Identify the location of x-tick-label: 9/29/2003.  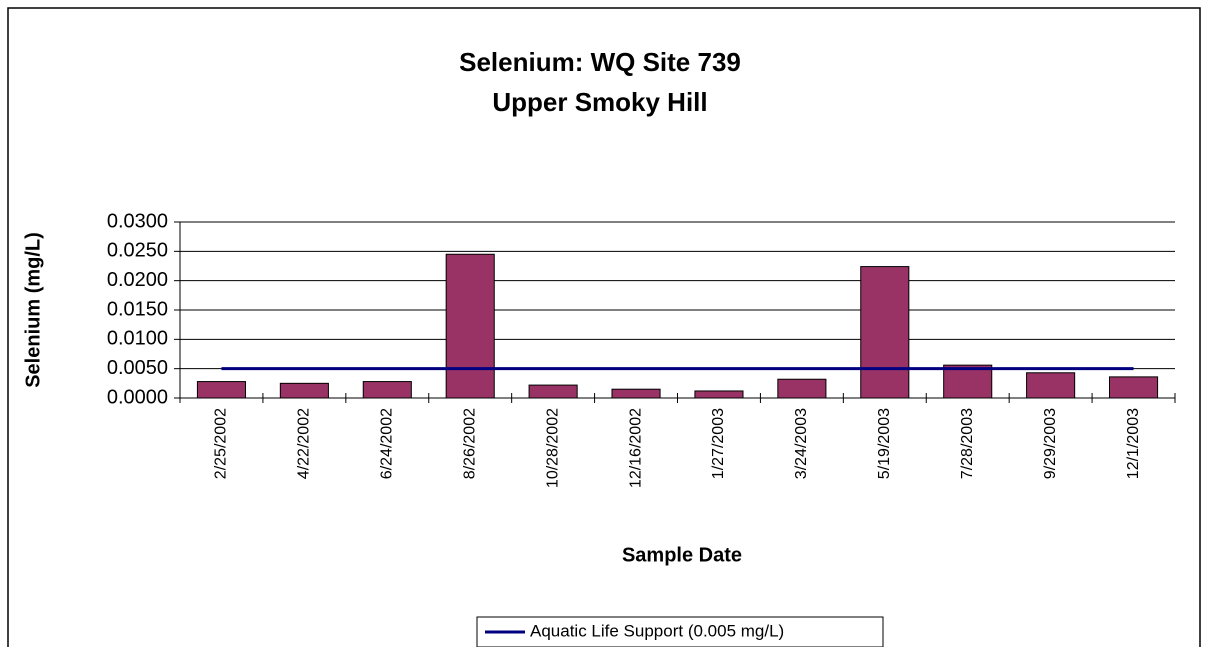
(1050, 443).